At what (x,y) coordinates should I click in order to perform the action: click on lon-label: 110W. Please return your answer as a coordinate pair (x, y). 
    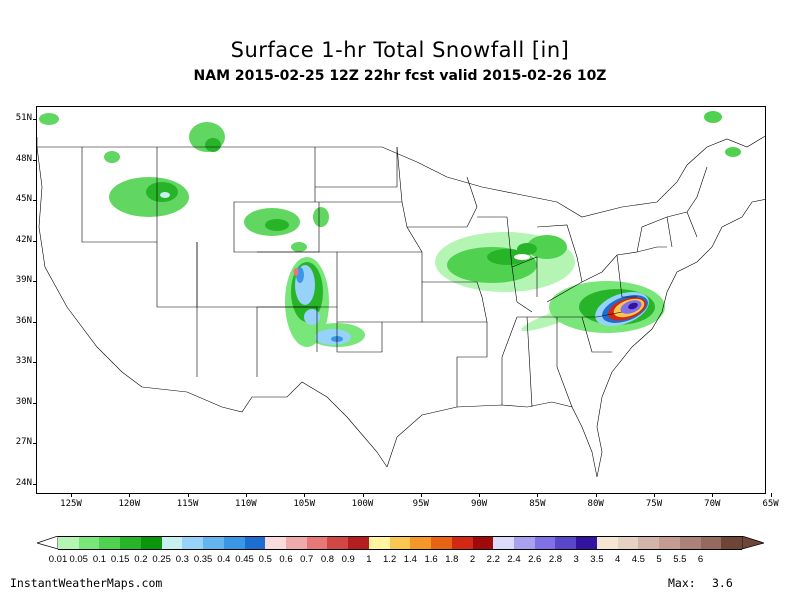
    Looking at the image, I should click on (246, 504).